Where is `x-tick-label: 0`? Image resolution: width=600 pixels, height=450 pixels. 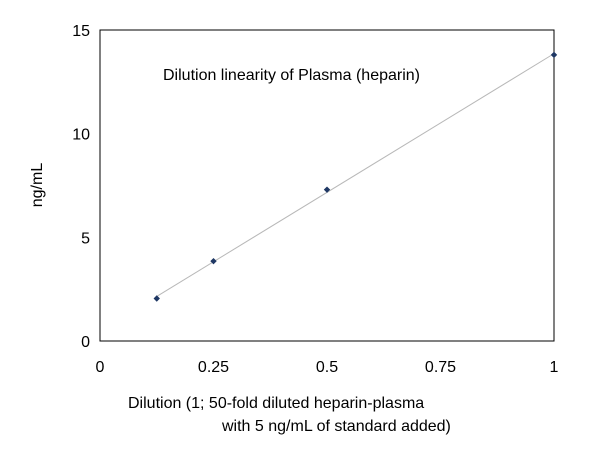 x-tick-label: 0 is located at coordinates (100, 367).